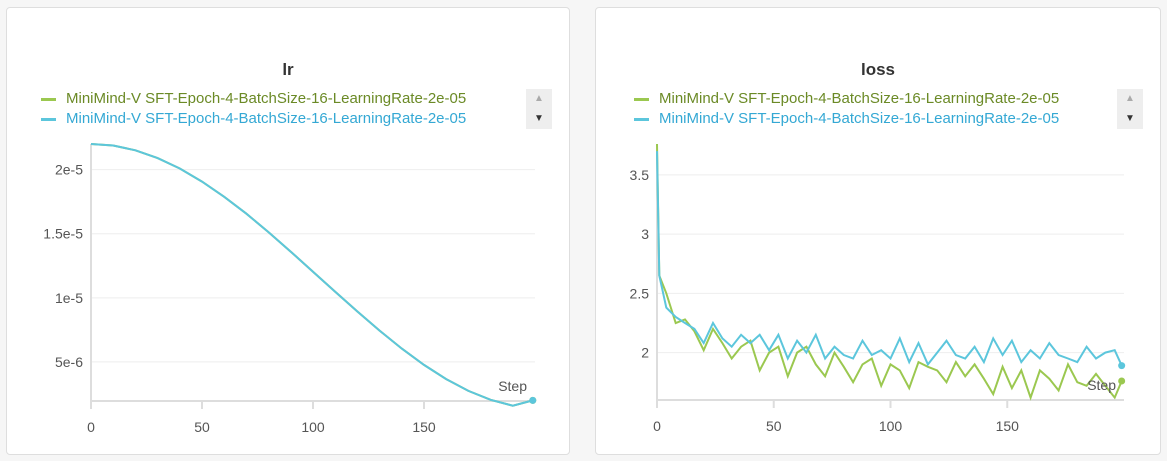 The height and width of the screenshot is (461, 1167). What do you see at coordinates (645, 353) in the screenshot?
I see `y-tick-label: 2` at bounding box center [645, 353].